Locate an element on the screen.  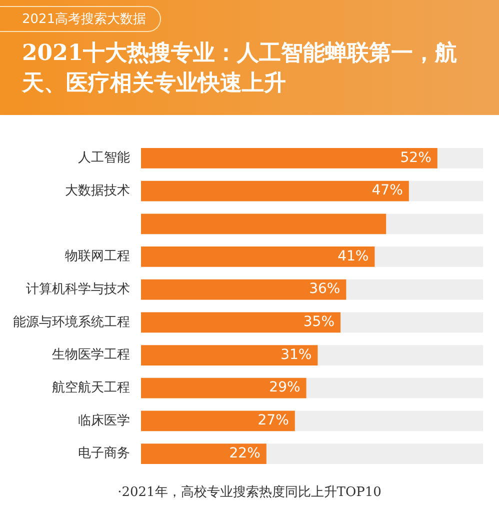
y-tick-label: 生物医学工程 is located at coordinates (91, 355).